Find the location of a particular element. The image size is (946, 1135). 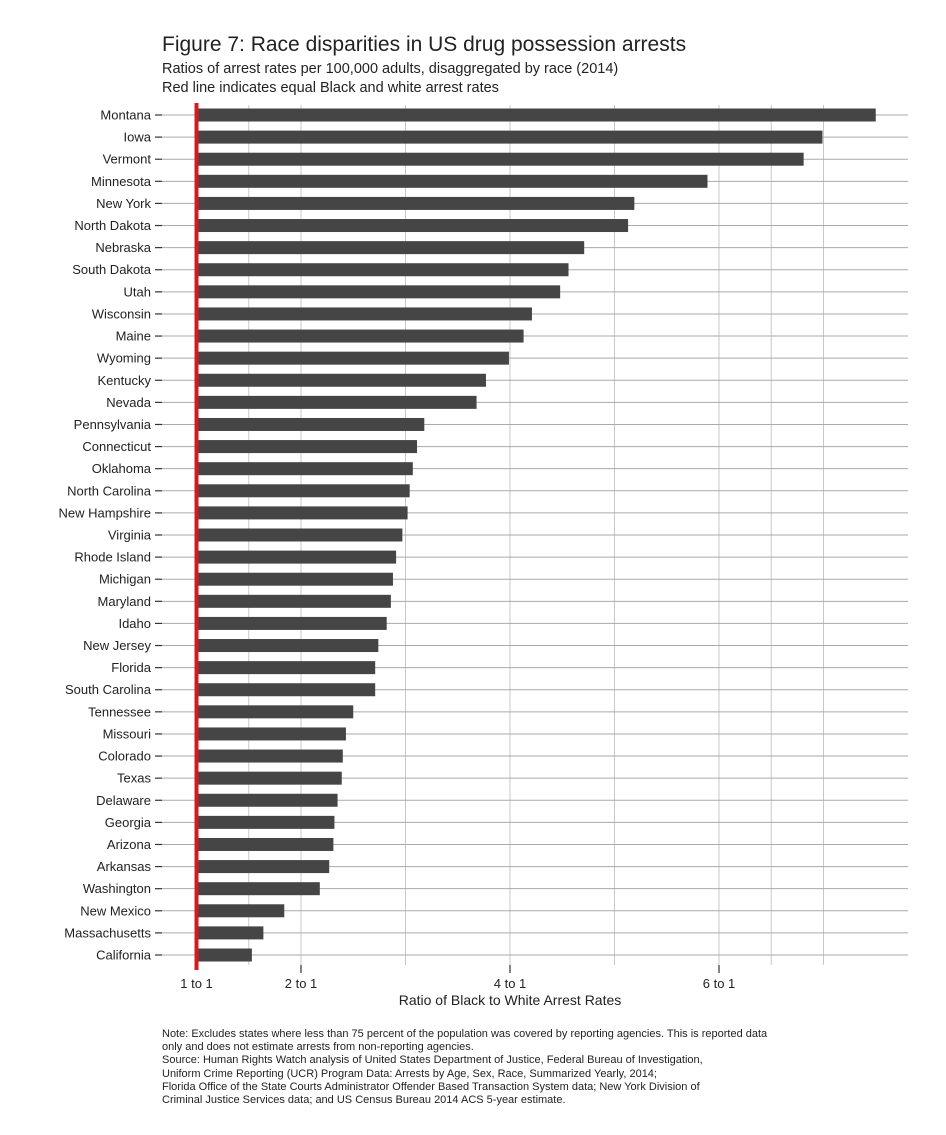

y-tick-label: Virginia is located at coordinates (130, 535).